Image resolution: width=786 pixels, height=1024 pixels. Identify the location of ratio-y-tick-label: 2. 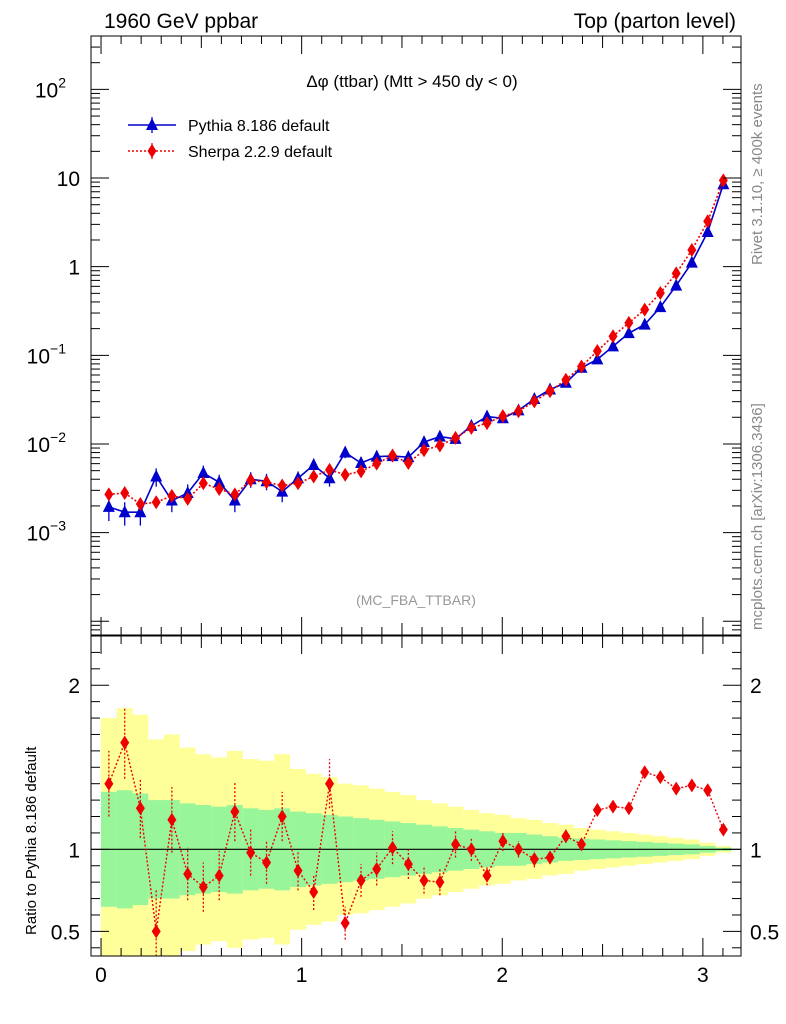
(756, 686).